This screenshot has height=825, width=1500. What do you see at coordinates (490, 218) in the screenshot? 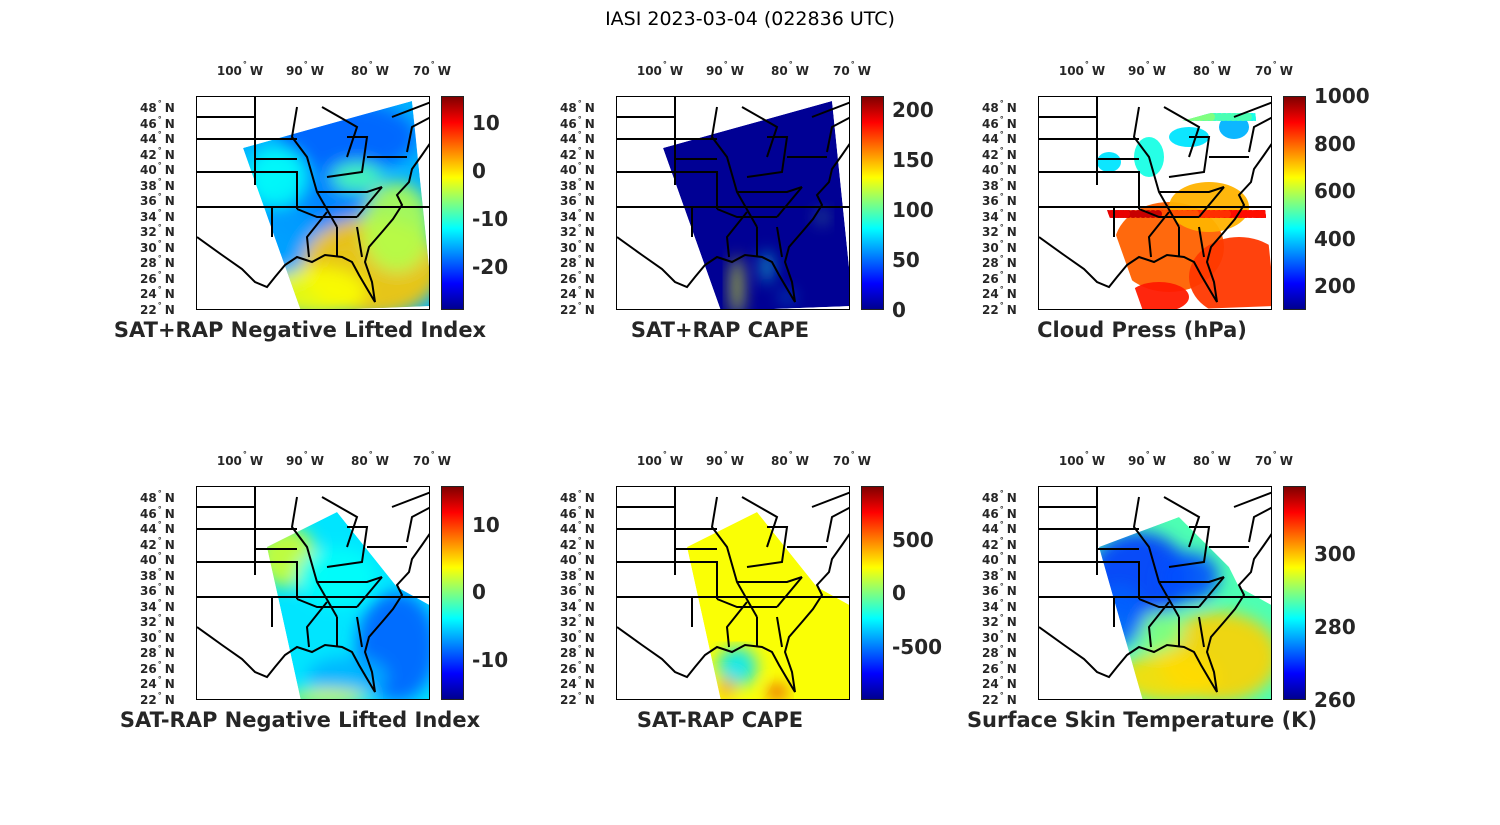
I see `colorbar-tick-label: -10` at bounding box center [490, 218].